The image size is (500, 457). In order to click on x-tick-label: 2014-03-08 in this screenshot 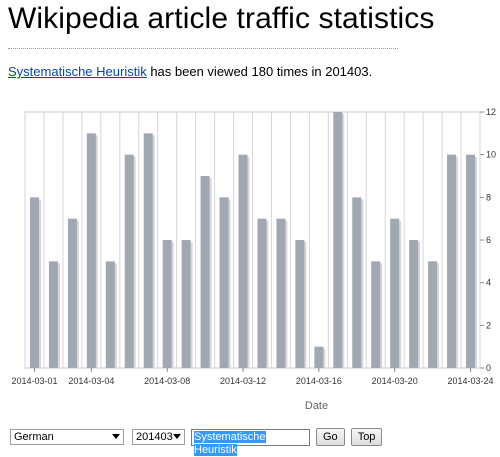, I will do `click(167, 381)`.